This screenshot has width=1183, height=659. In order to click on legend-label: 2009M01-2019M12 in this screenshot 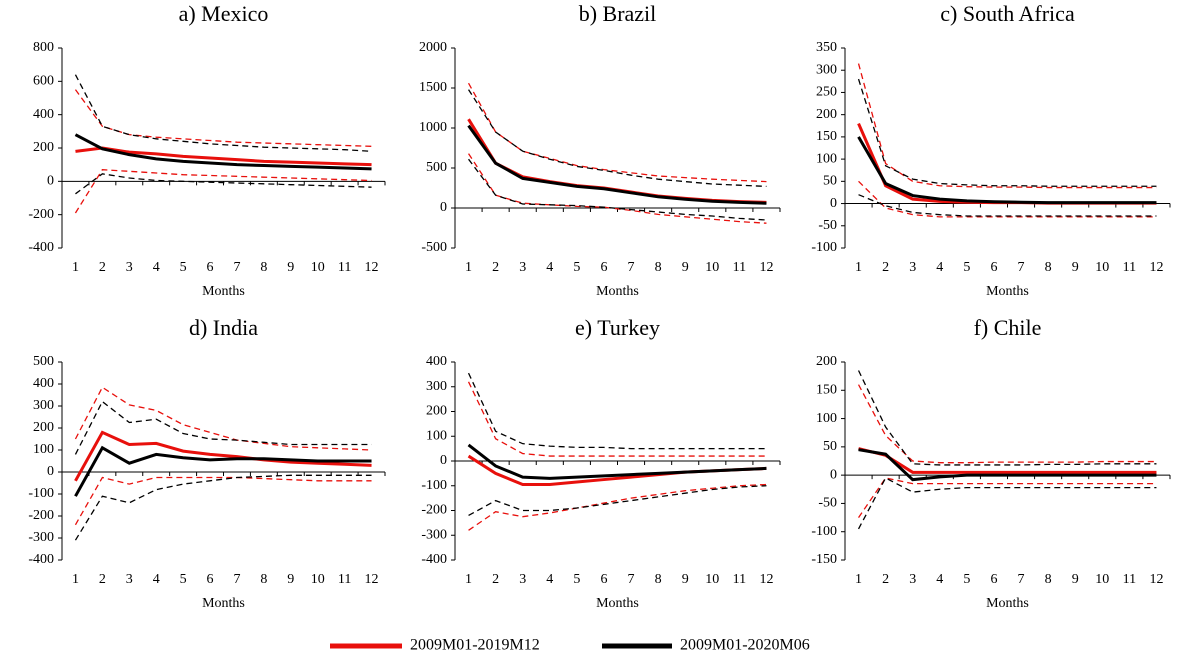, I will do `click(475, 645)`.